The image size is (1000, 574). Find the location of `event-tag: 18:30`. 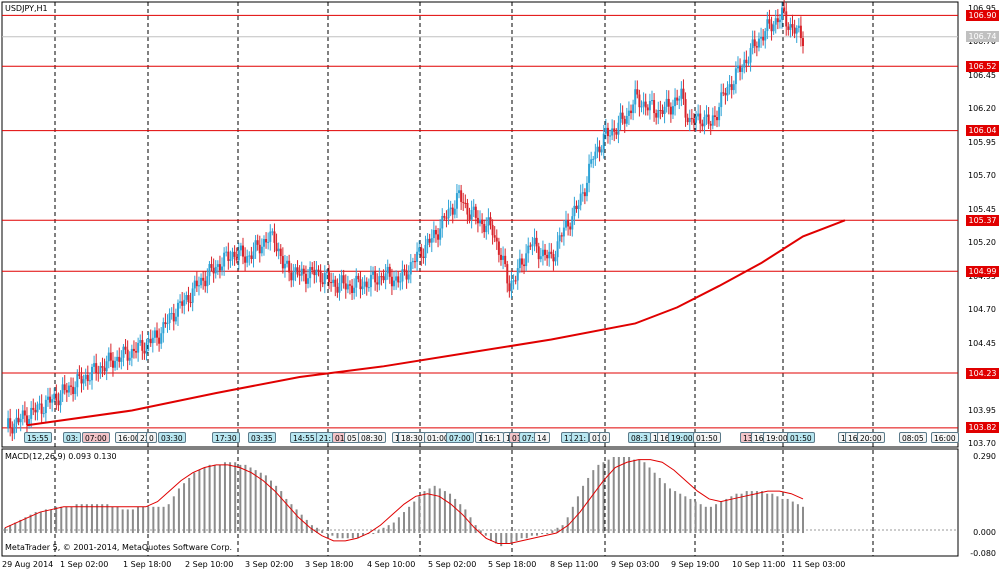

event-tag: 18:30 is located at coordinates (412, 437).